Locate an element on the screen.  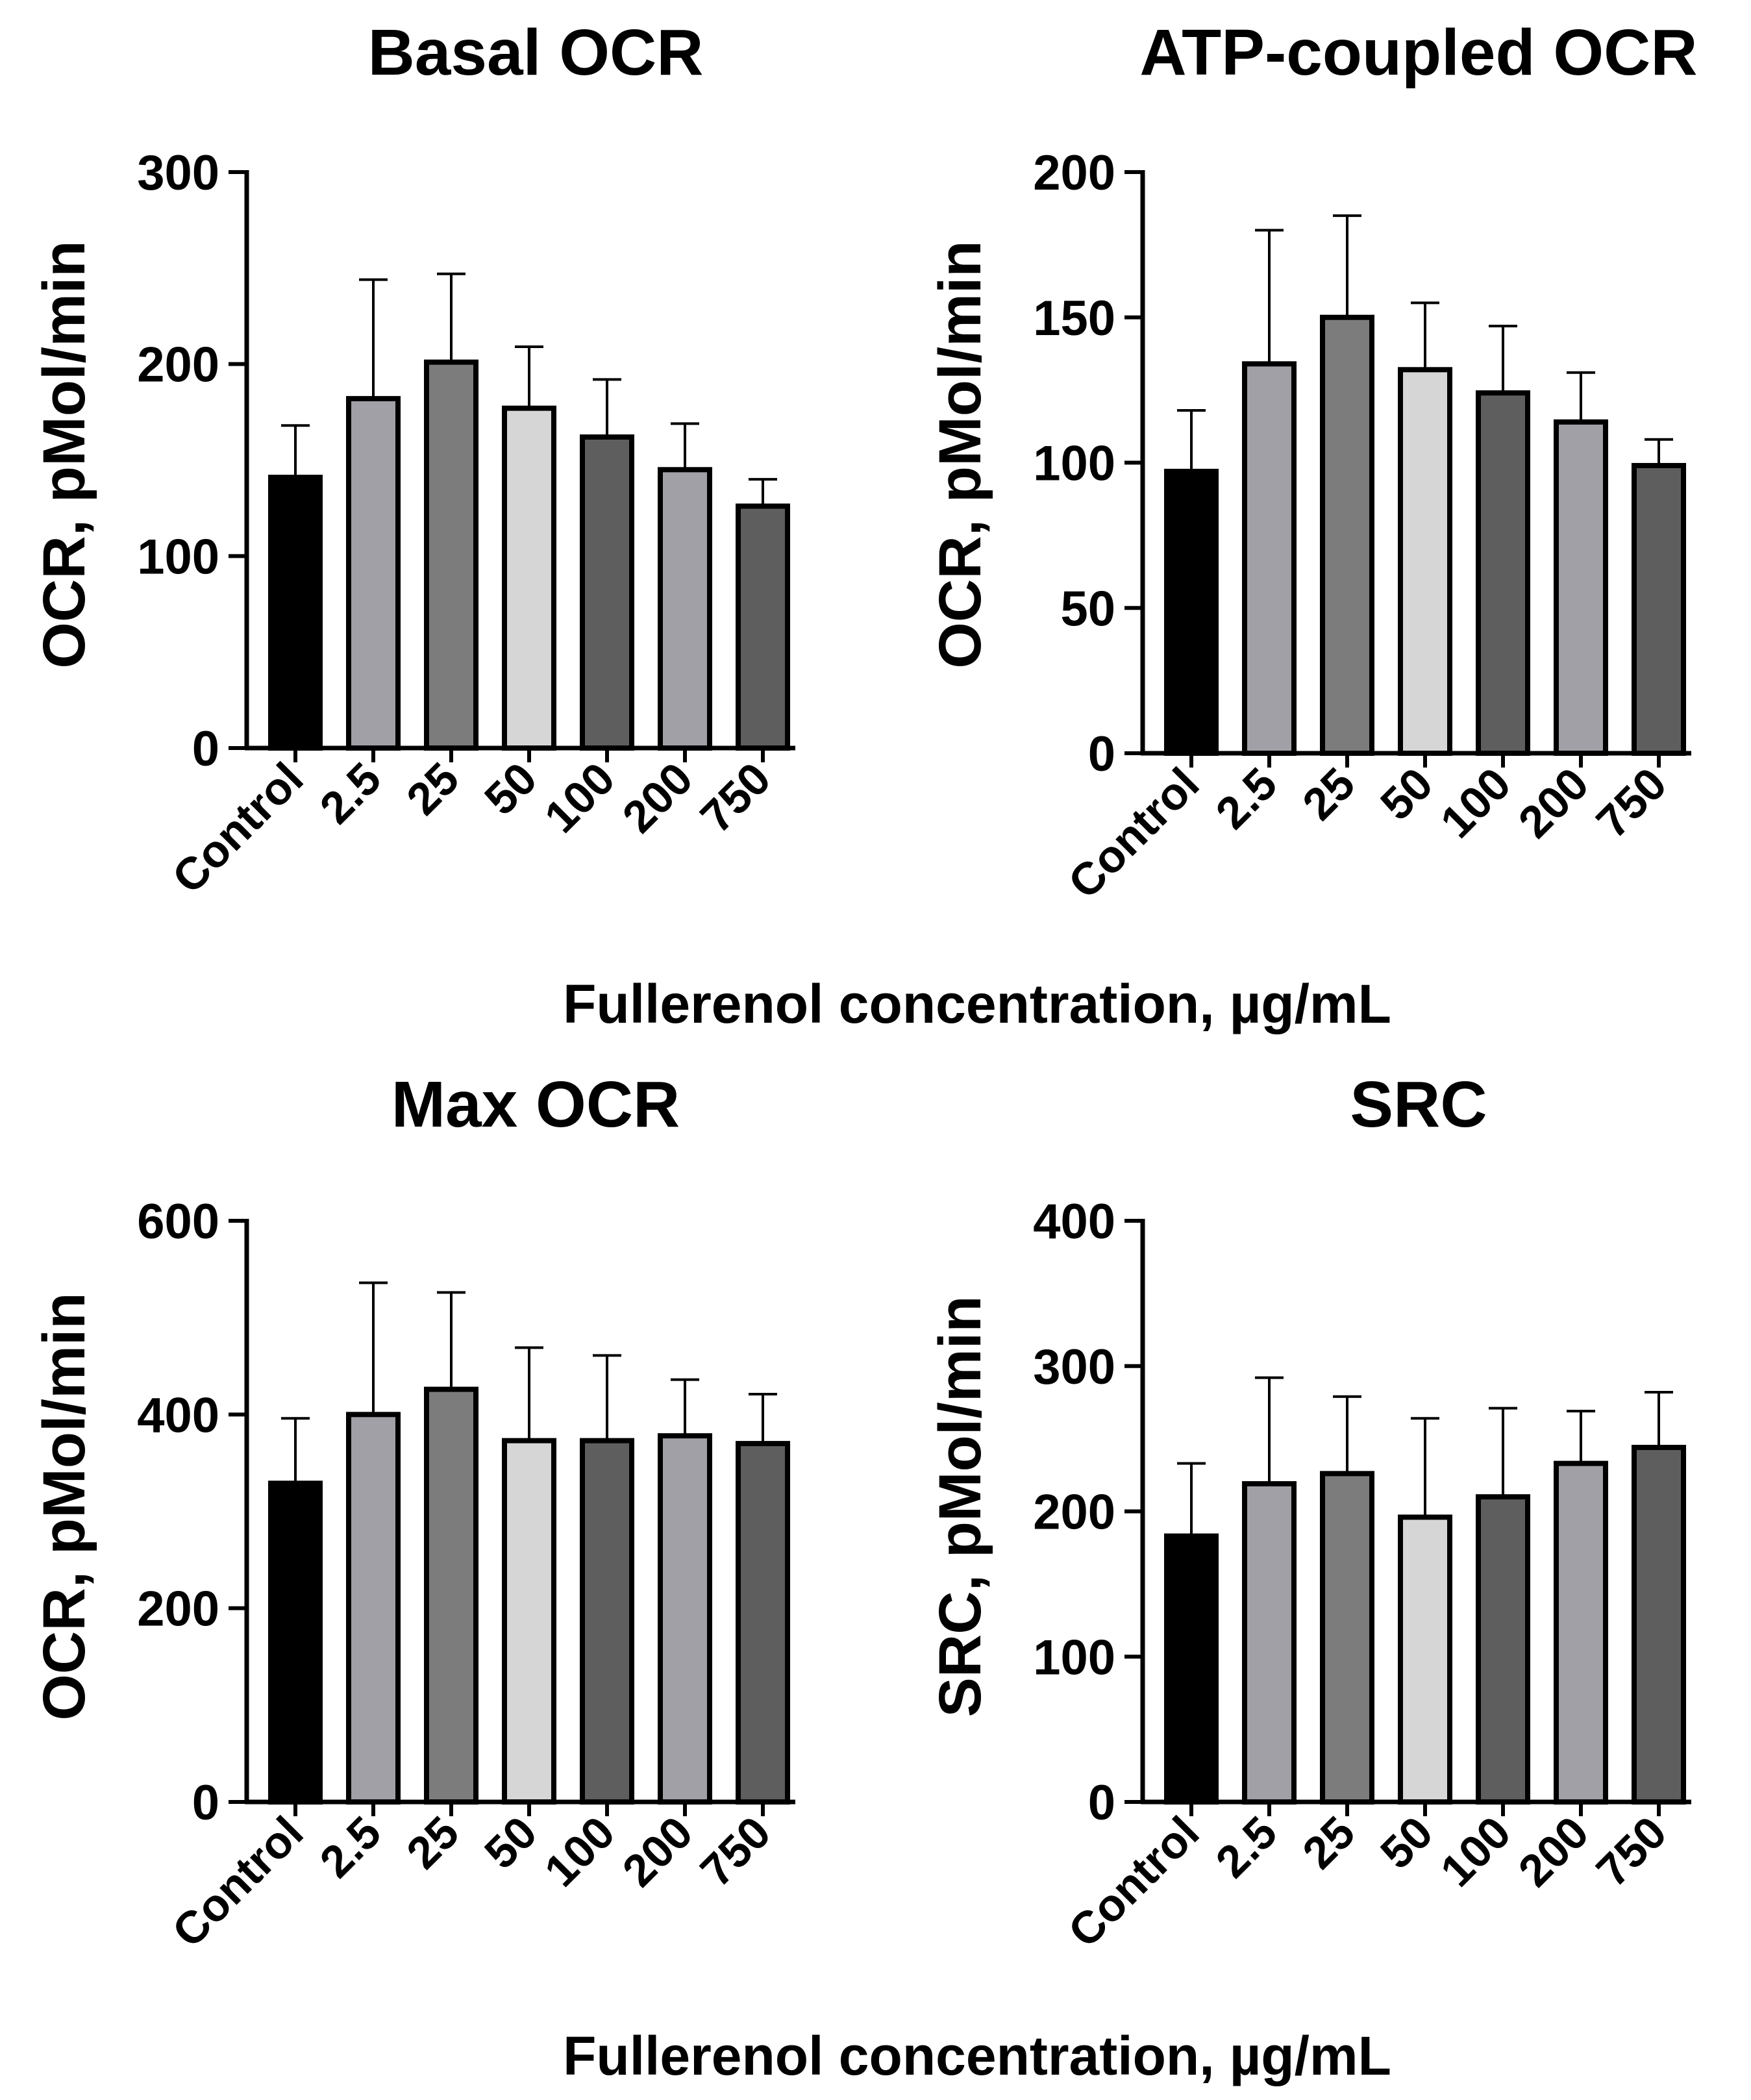
y-tick-label: 150 is located at coordinates (1074, 318).